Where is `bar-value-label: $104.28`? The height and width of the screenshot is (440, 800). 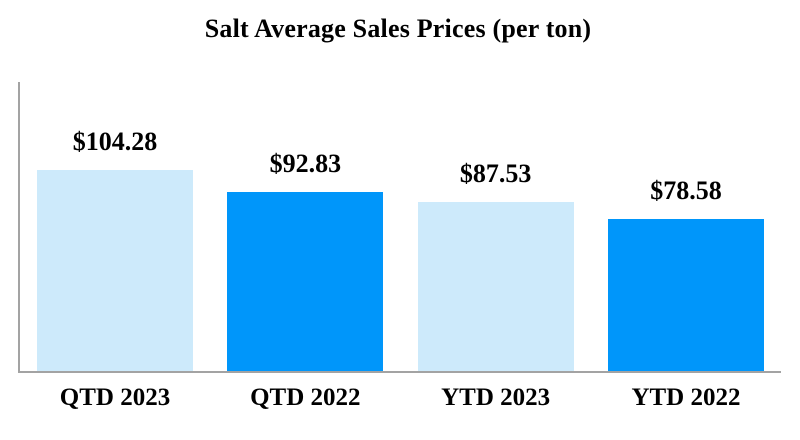
bar-value-label: $104.28 is located at coordinates (115, 142).